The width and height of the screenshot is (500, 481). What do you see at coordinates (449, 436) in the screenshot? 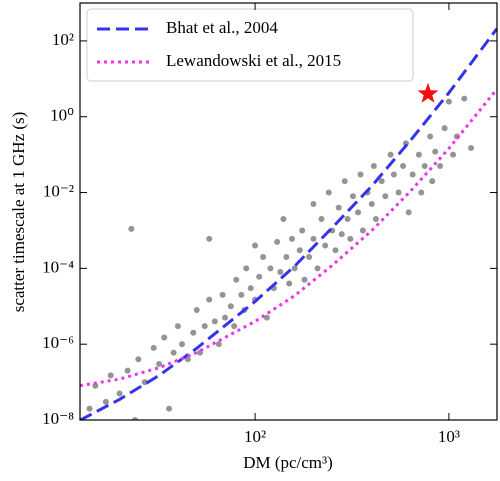
I see `x-tick-label: 10³` at bounding box center [449, 436].